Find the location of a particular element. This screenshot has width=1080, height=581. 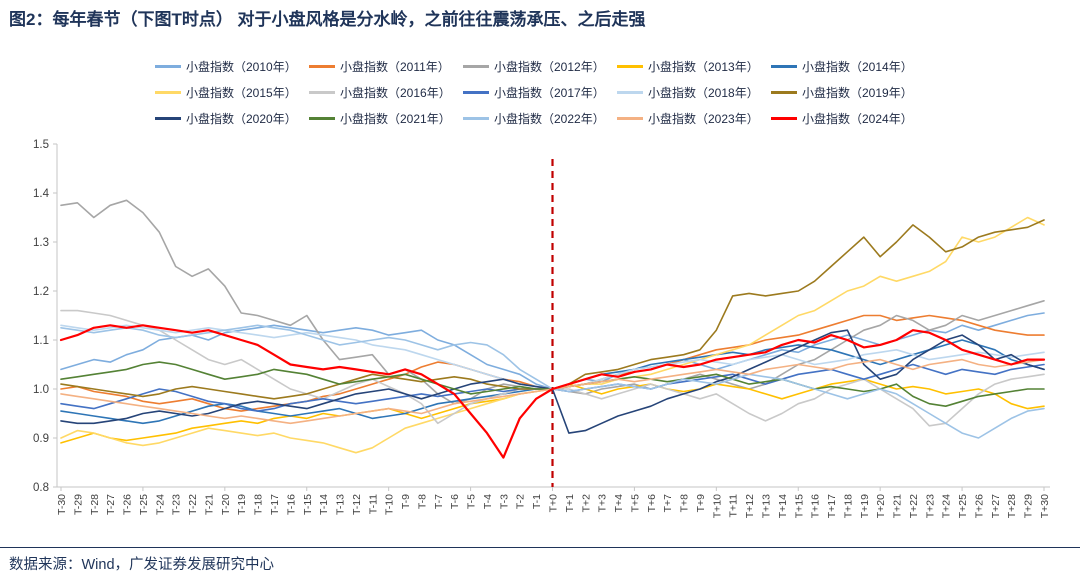

chart-title: 图2：每年春节（下图T时点） 对于小盘风格是分水岭，之前往往震荡承压、之后走强 is located at coordinates (327, 19).